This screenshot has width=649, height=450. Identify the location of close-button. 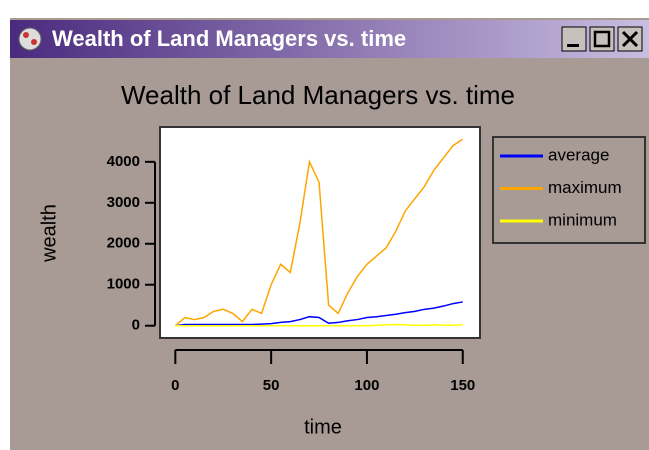
(630, 39).